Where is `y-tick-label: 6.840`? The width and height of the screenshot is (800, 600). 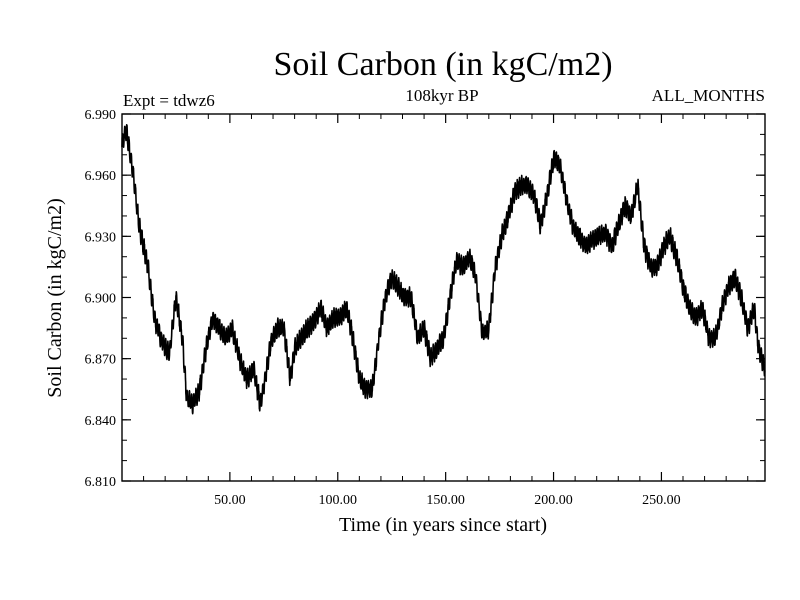
y-tick-label: 6.840 is located at coordinates (101, 421).